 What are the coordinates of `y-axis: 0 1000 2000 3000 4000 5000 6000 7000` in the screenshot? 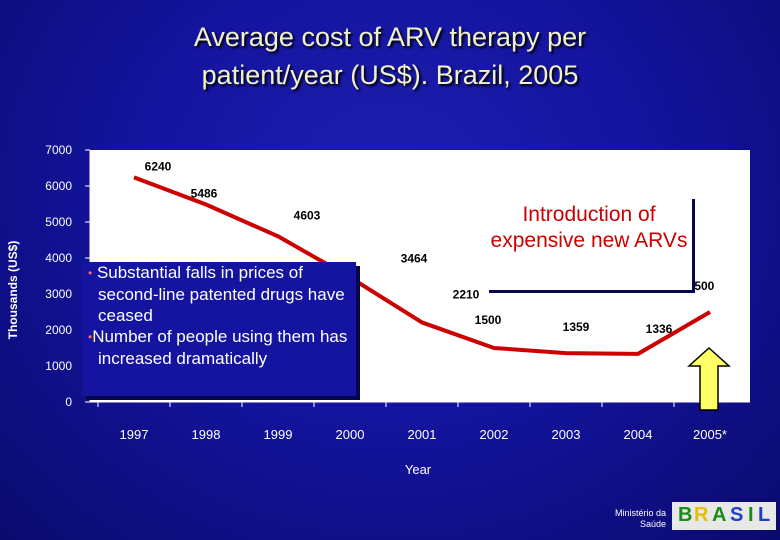 It's located at (68, 276).